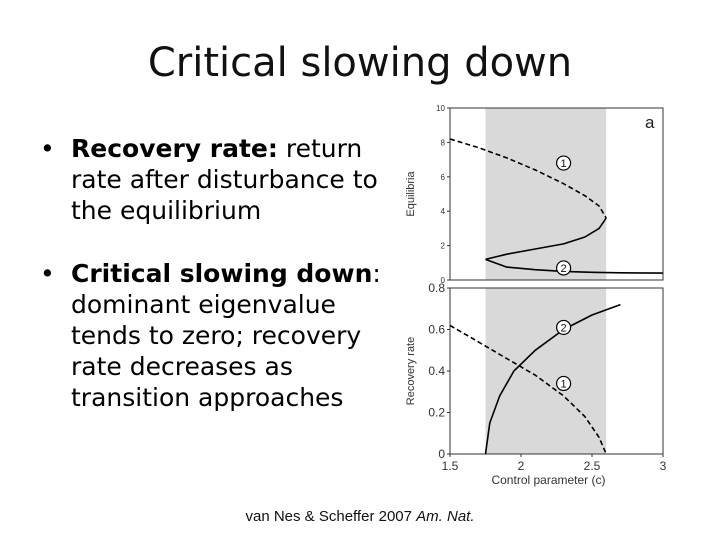 The image size is (720, 540). What do you see at coordinates (436, 371) in the screenshot?
I see `y-tick-label: 0.4` at bounding box center [436, 371].